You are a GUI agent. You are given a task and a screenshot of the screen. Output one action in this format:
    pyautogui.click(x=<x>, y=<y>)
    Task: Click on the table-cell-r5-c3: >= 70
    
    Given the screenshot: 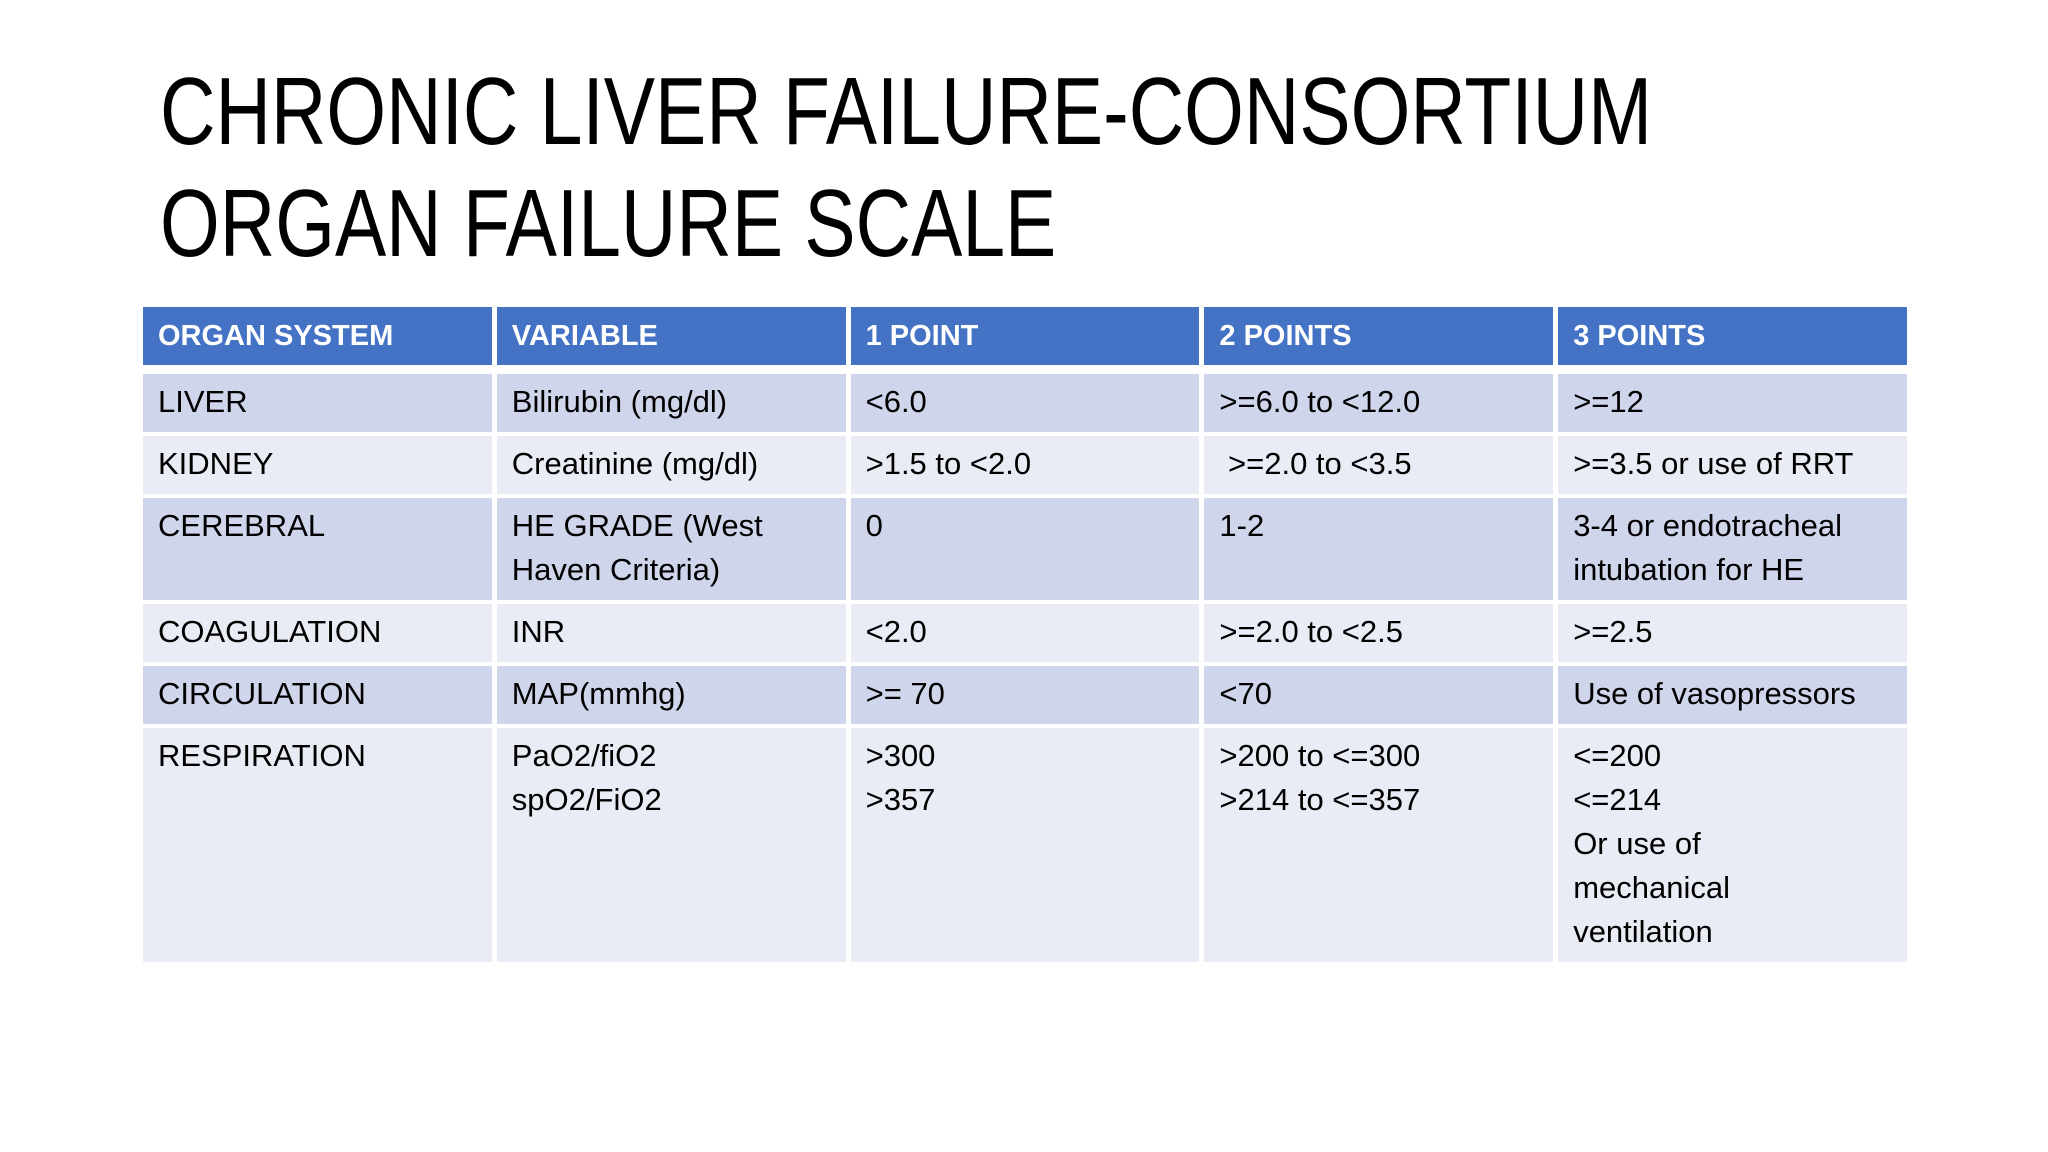 What is the action you would take?
    pyautogui.click(x=1025, y=695)
    